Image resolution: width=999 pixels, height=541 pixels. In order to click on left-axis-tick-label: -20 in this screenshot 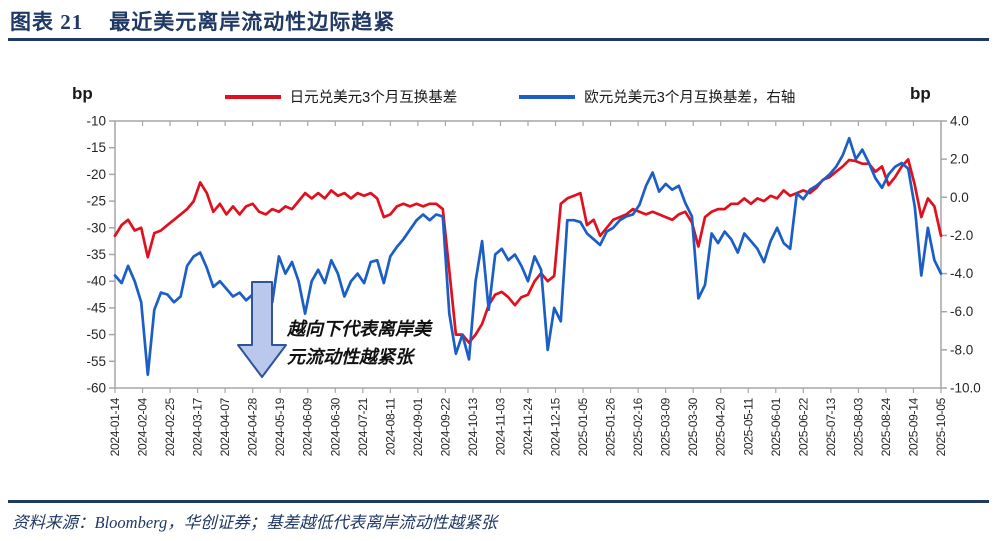, I will do `click(96, 174)`.